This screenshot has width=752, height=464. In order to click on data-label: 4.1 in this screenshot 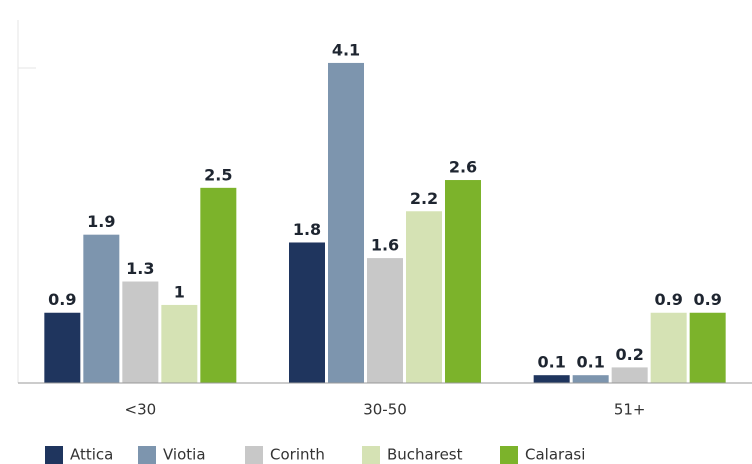, I will do `click(346, 49)`.